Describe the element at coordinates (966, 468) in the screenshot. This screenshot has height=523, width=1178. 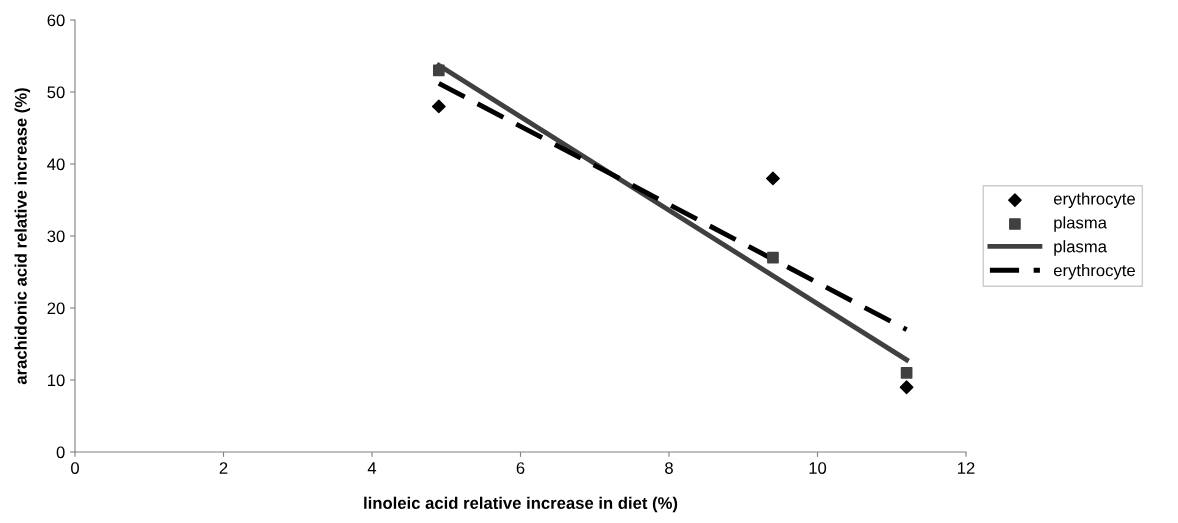
I see `x-tick-label: 12` at that location.